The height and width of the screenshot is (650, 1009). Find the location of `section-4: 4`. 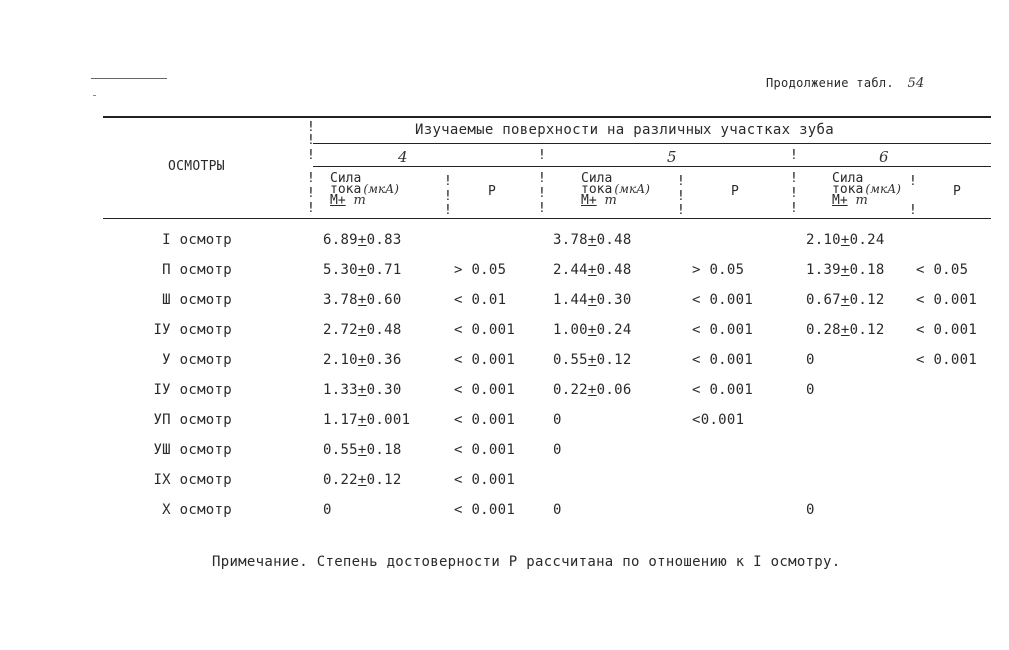

section-4: 4 is located at coordinates (403, 157).